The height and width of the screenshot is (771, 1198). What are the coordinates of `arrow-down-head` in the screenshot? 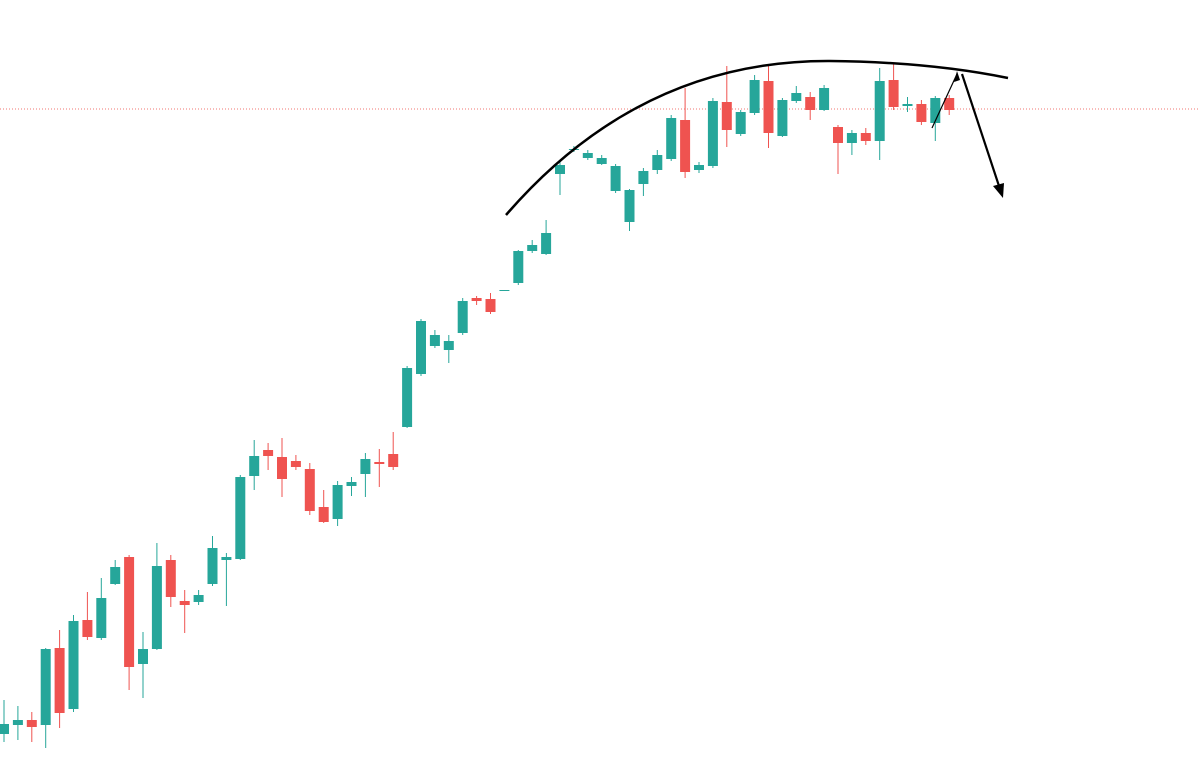 It's located at (998, 190).